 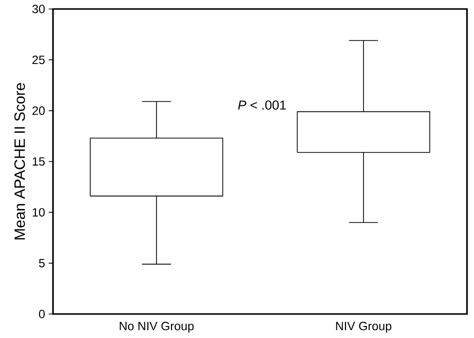 What do you see at coordinates (38, 212) in the screenshot?
I see `y-tick-label: 10` at bounding box center [38, 212].